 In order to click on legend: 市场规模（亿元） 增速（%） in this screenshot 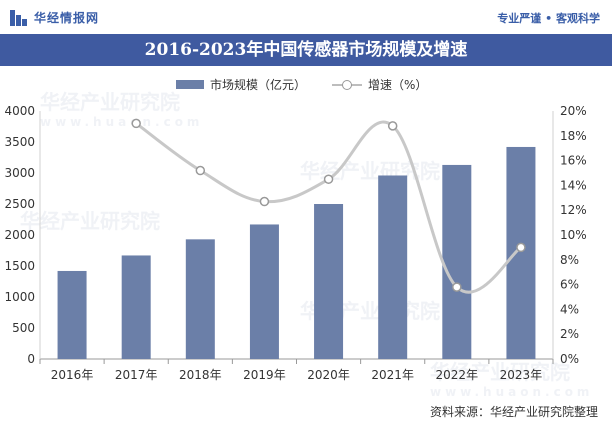, I will do `click(301, 84)`.